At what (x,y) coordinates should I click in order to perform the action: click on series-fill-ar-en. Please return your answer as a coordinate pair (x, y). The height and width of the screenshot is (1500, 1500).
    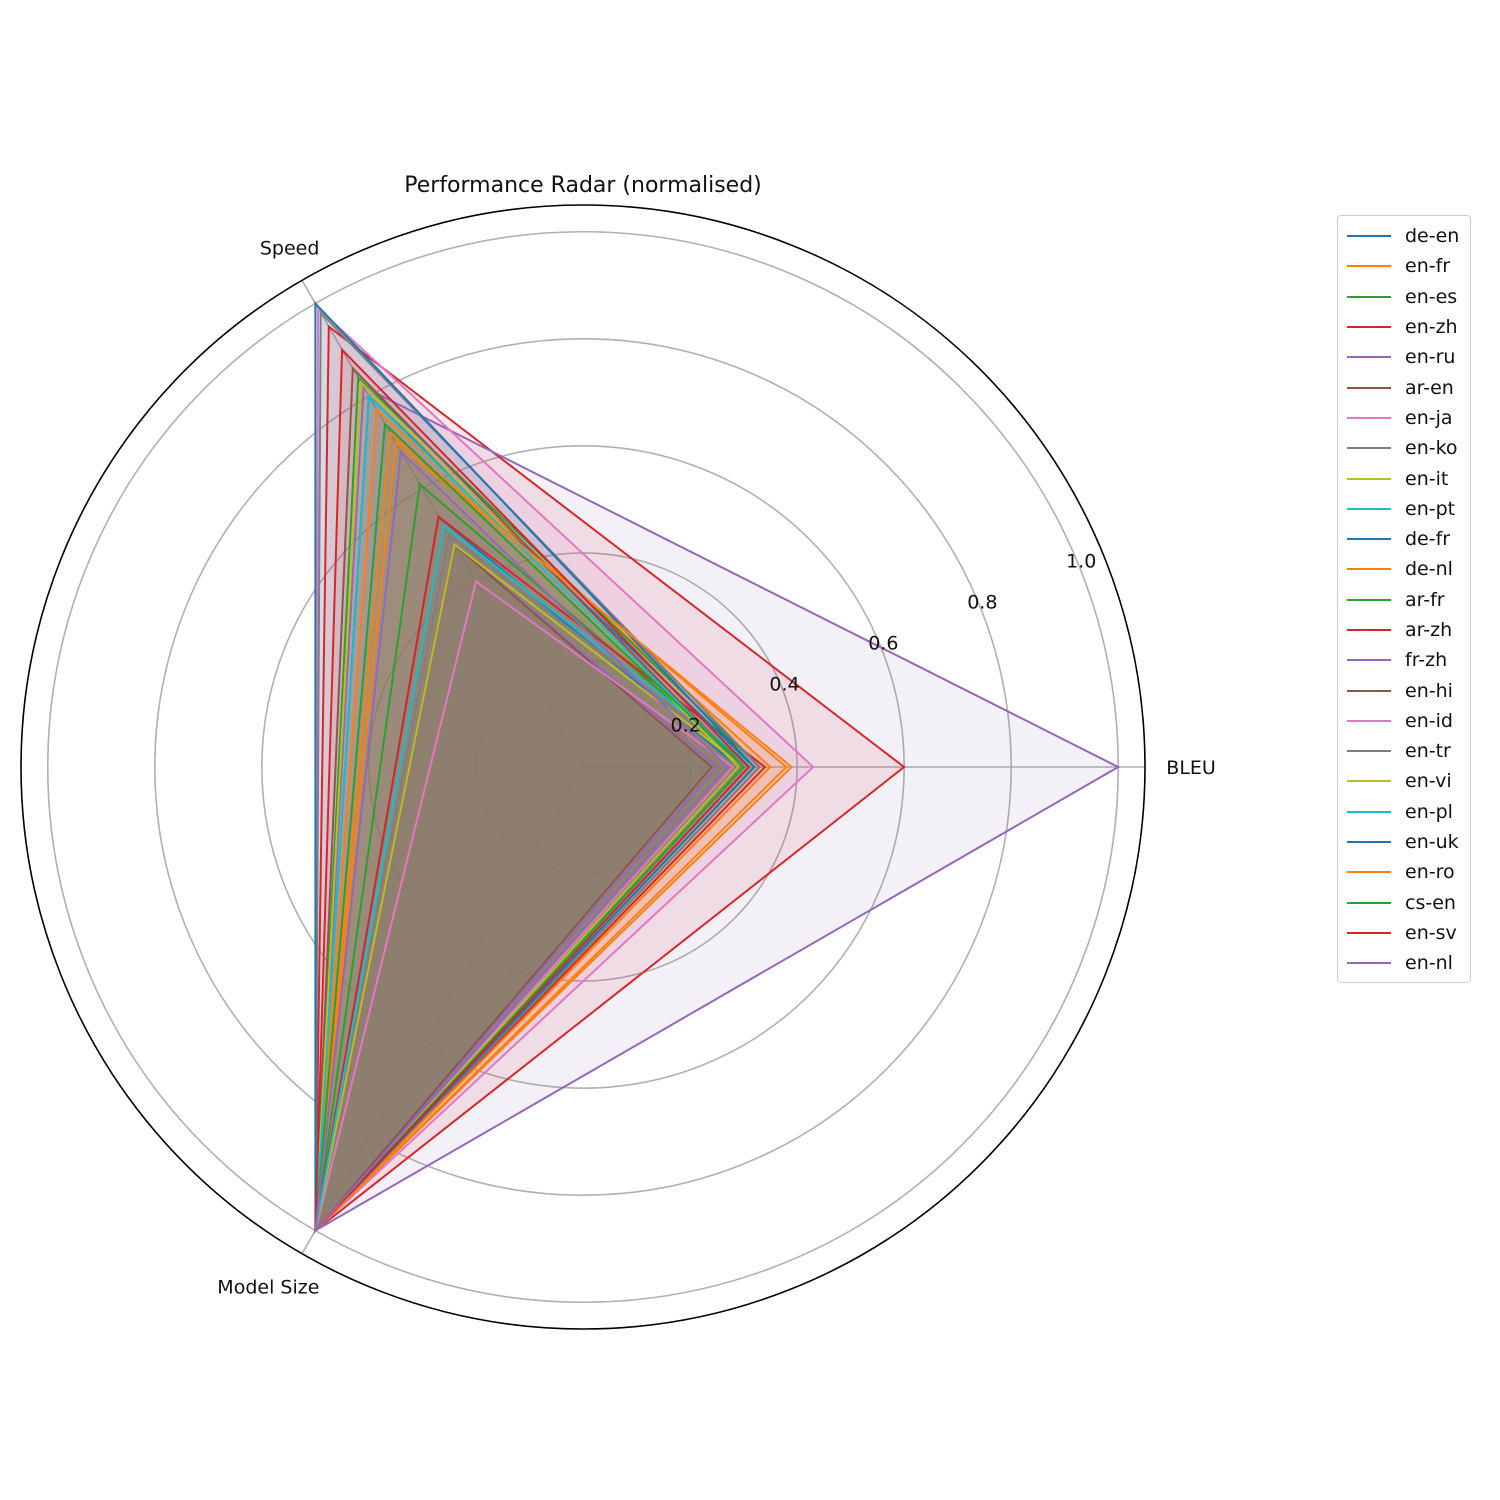
    Looking at the image, I should click on (513, 887).